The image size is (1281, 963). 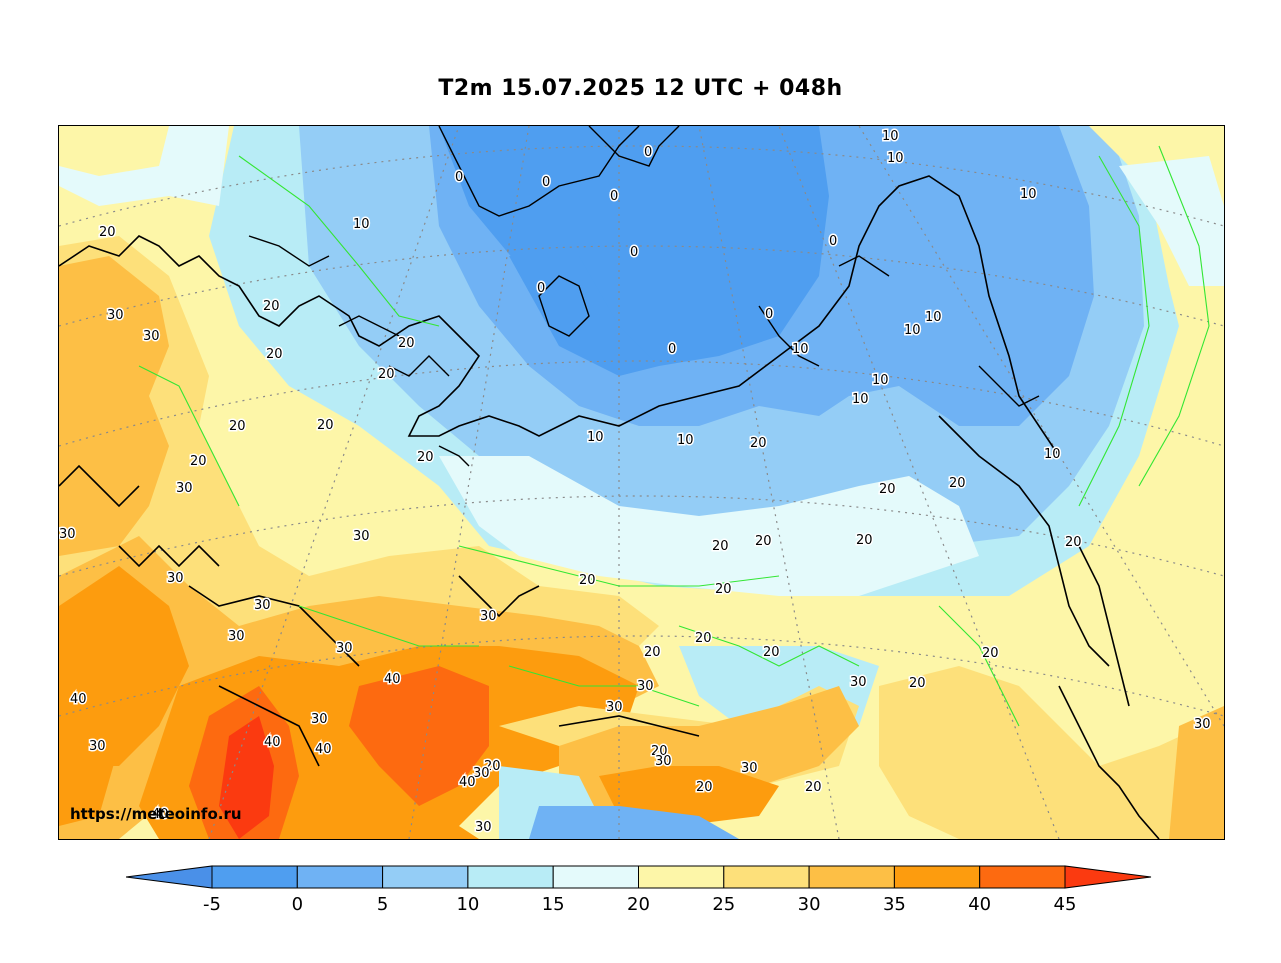 I want to click on legend-tick-label: -5, so click(x=212, y=904).